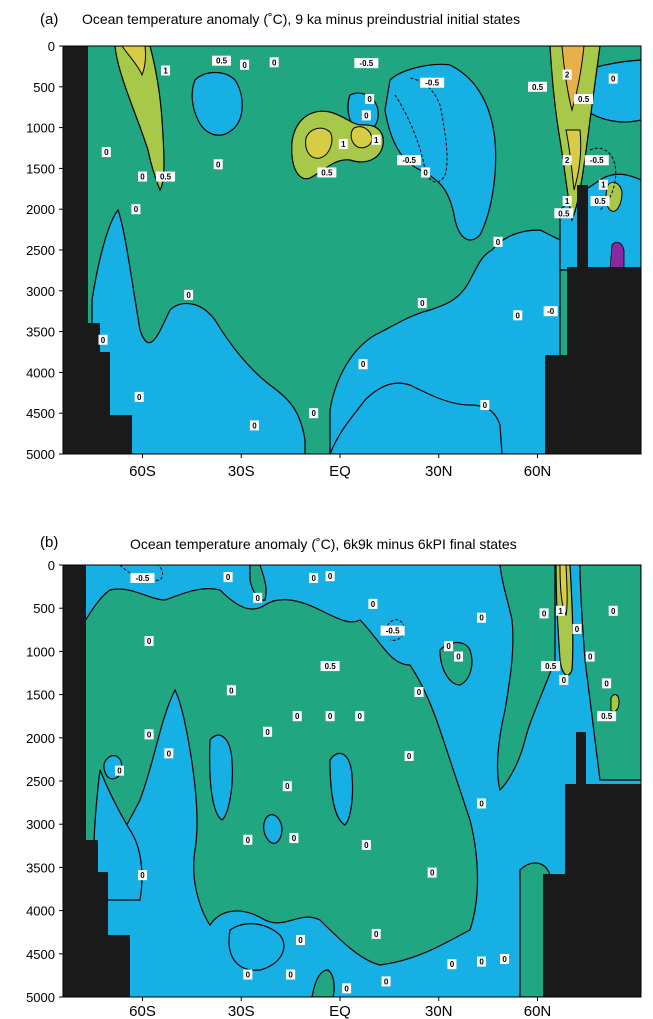 The height and width of the screenshot is (1019, 653). Describe the element at coordinates (439, 1011) in the screenshot. I see `x-tick-label: 30N` at that location.